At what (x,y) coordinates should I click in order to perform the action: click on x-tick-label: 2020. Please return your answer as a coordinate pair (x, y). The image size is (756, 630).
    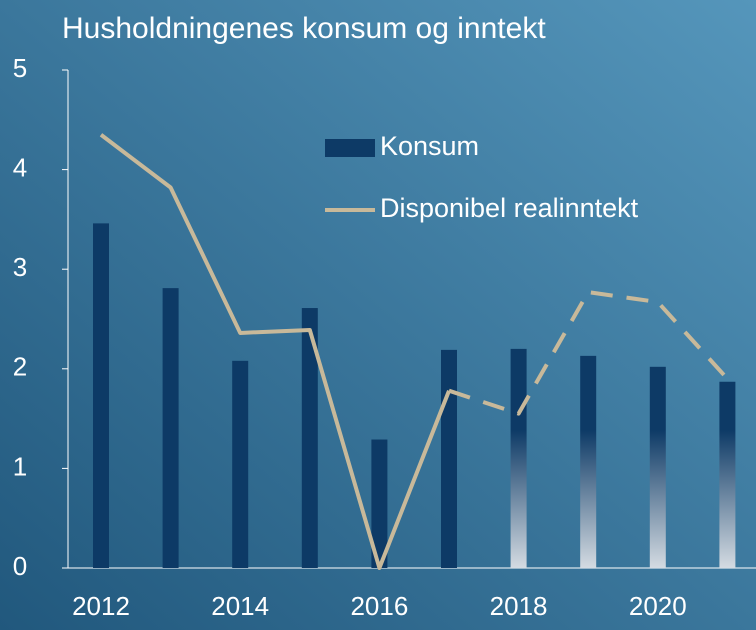
    Looking at the image, I should click on (658, 606).